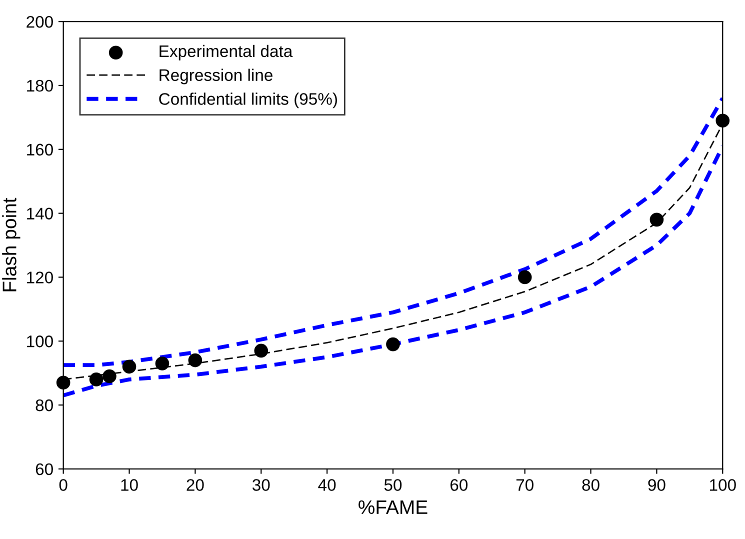 Image resolution: width=745 pixels, height=539 pixels. I want to click on y-axis-title: Flash point, so click(11, 245).